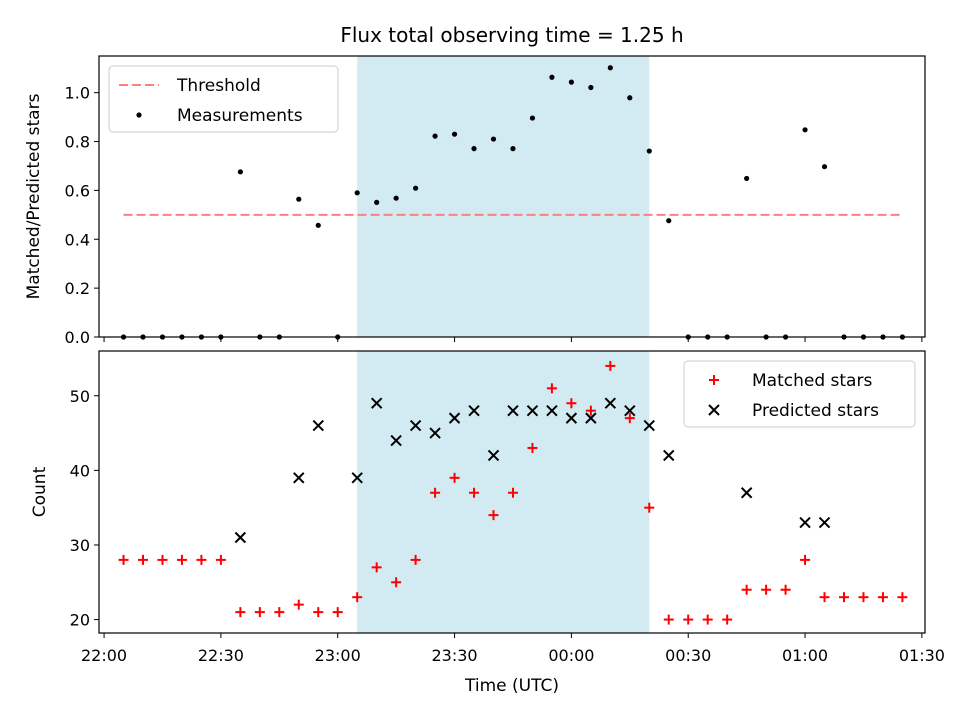 The height and width of the screenshot is (720, 960). Describe the element at coordinates (805, 655) in the screenshot. I see `x-tick-label: 01:00` at that location.